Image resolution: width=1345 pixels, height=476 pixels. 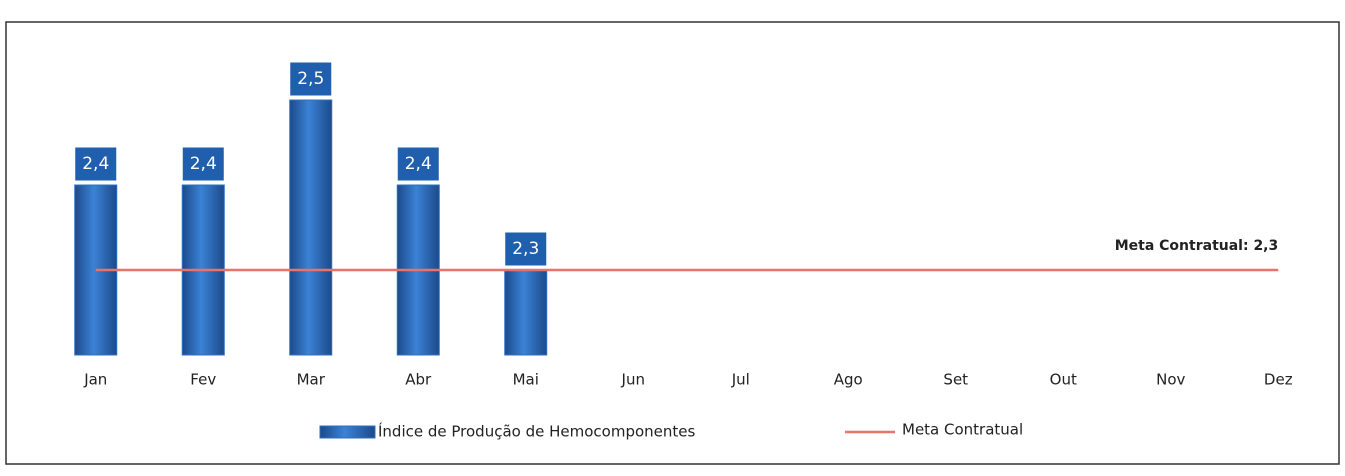 I want to click on value-label: 2,3, so click(x=525, y=249).